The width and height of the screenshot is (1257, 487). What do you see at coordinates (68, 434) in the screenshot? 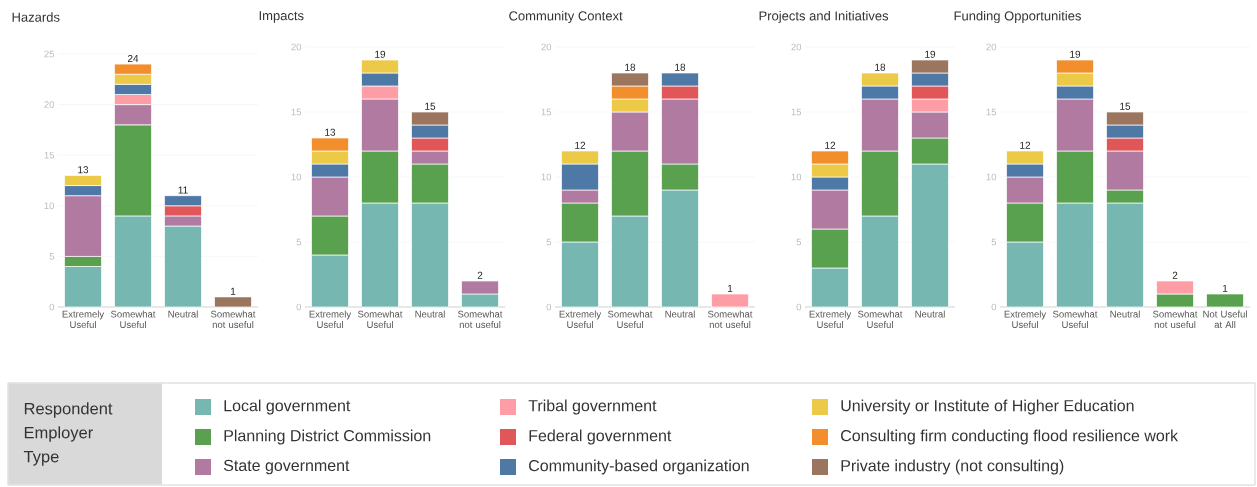
I see `legend-title: Respondent Employer Type` at bounding box center [68, 434].